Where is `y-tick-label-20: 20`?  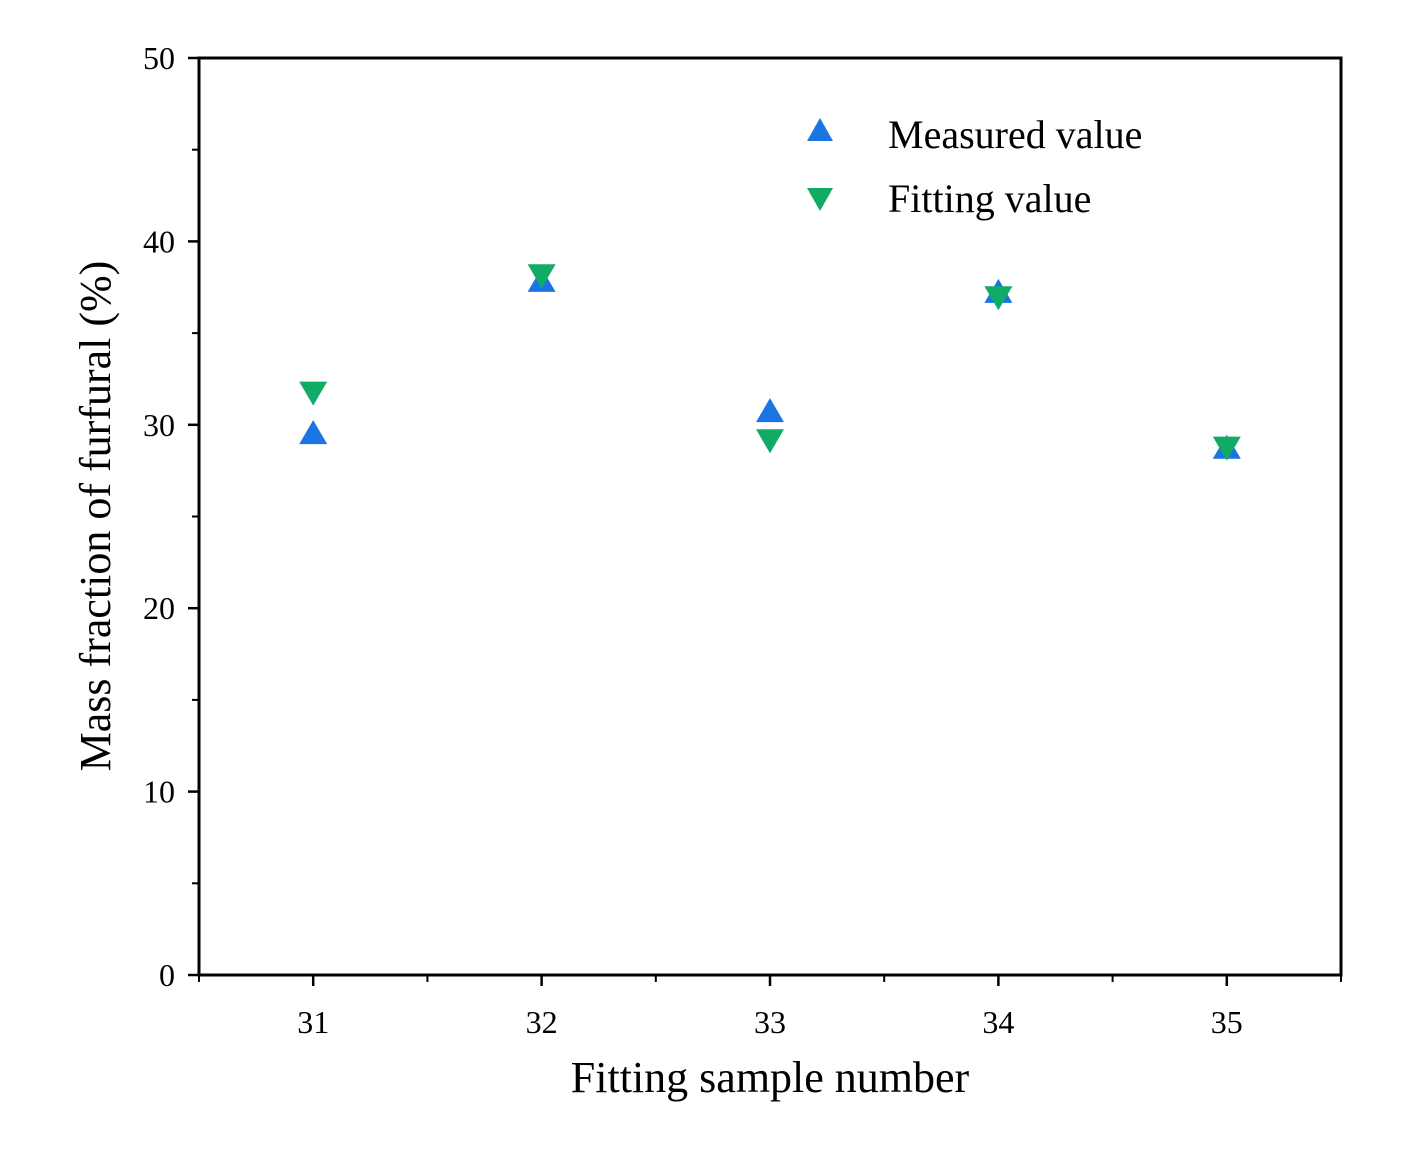 y-tick-label-20: 20 is located at coordinates (159, 608).